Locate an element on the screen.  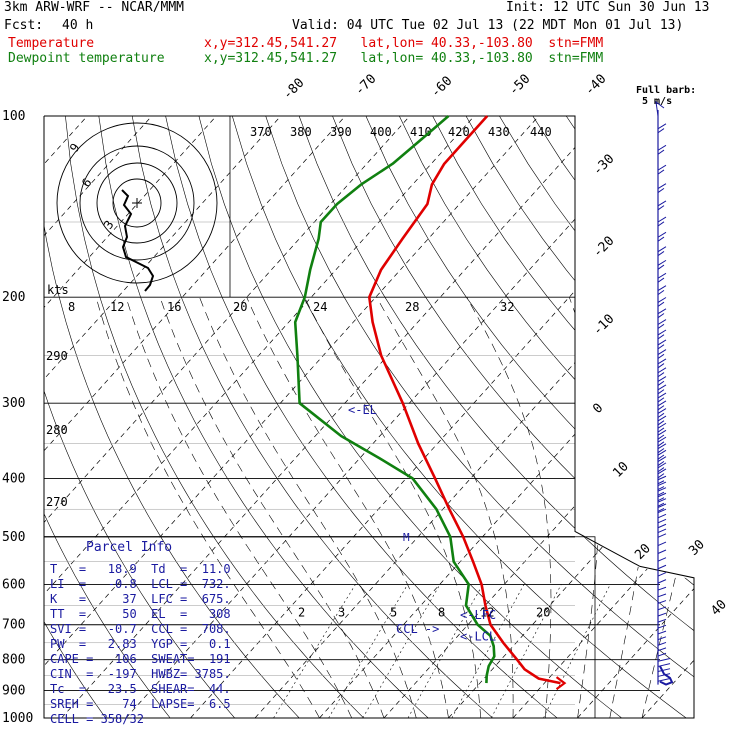
isotherm-label: -50 is located at coordinates (519, 85).